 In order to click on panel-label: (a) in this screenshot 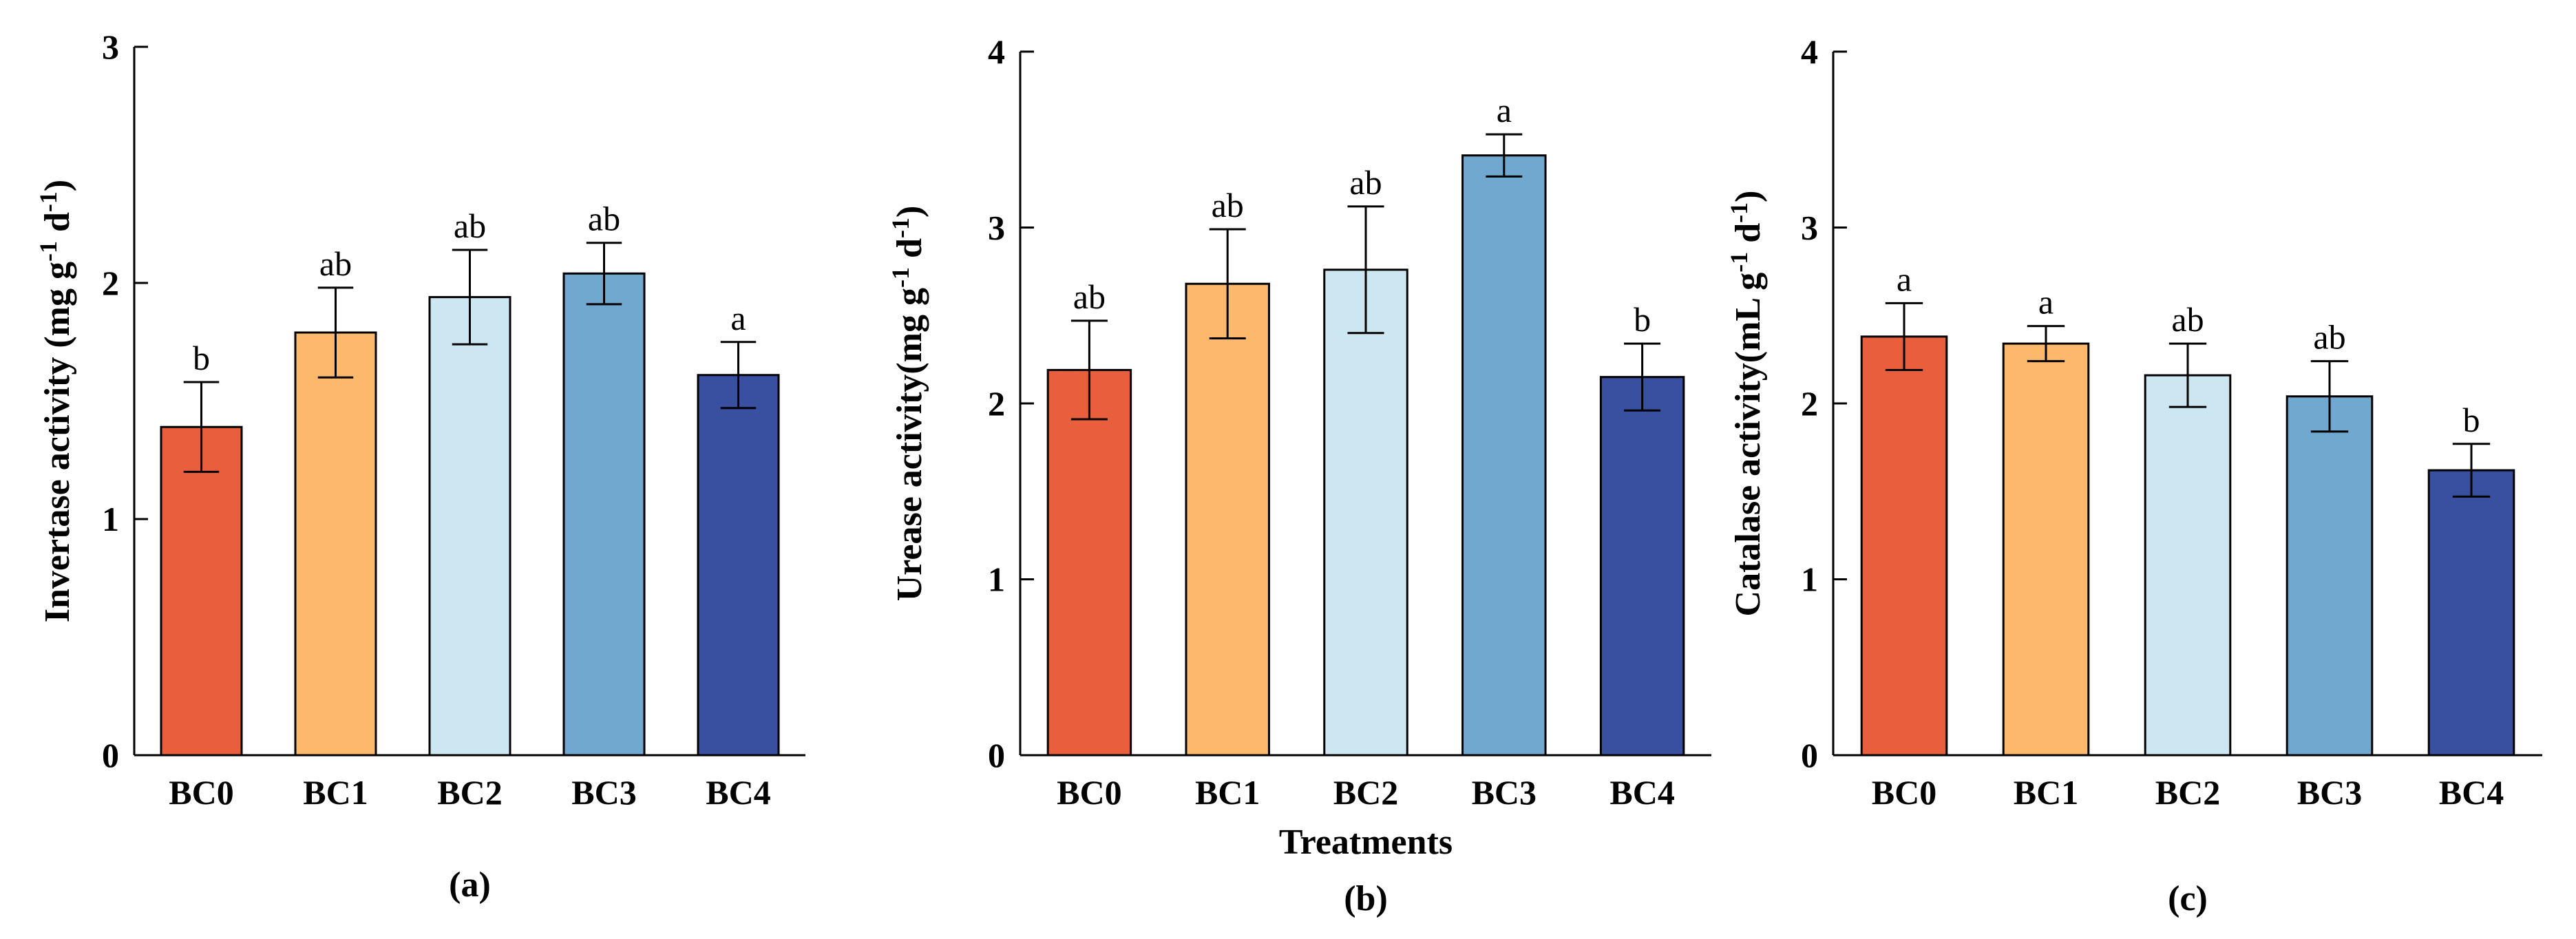, I will do `click(470, 885)`.